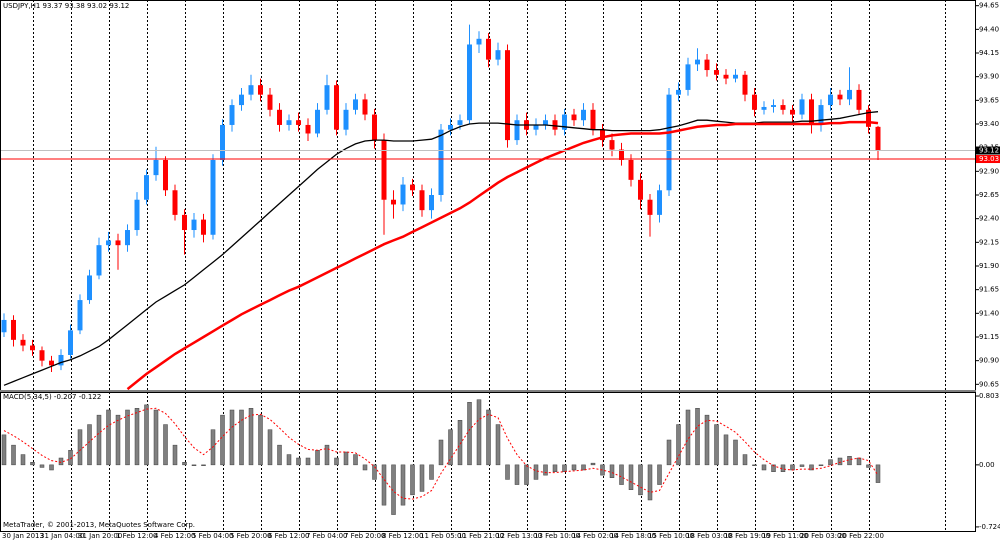 This screenshot has height=541, width=1000. I want to click on x-tick-label: 18 Feb 03:00, so click(709, 536).